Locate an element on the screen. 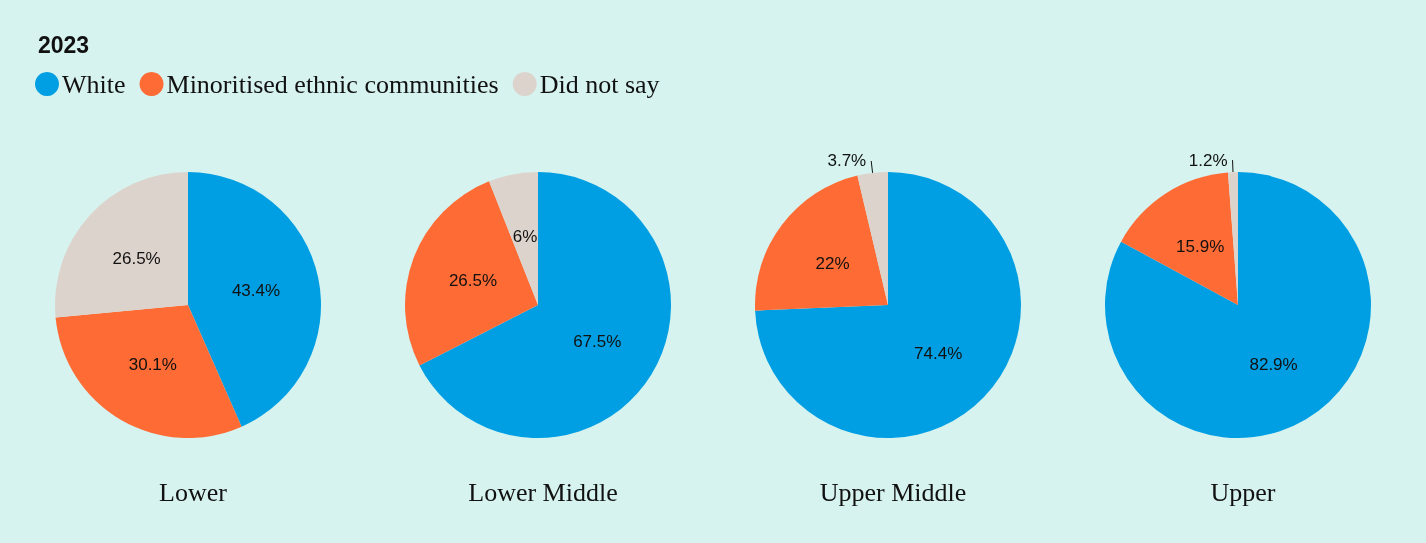 This screenshot has height=543, width=1426. legend-label: Did not say is located at coordinates (599, 84).